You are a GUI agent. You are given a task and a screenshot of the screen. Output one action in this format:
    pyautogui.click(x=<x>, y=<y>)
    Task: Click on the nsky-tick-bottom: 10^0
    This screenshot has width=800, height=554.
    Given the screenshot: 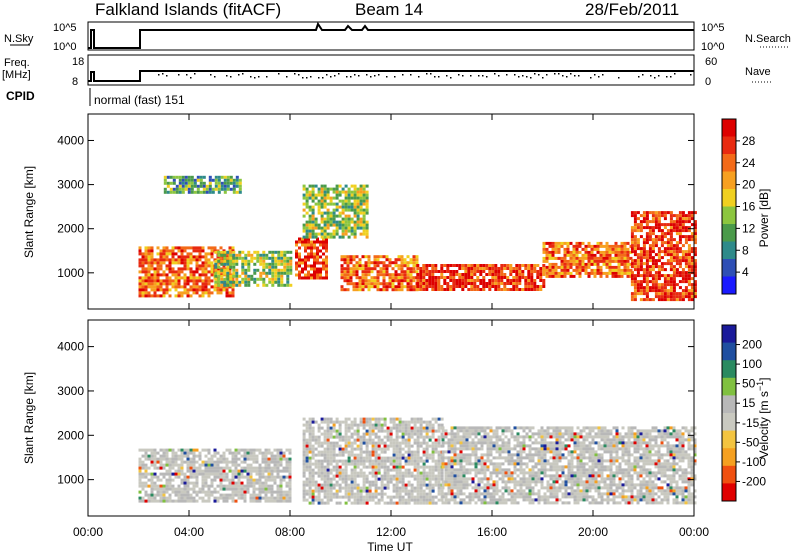 What is the action you would take?
    pyautogui.click(x=65, y=47)
    